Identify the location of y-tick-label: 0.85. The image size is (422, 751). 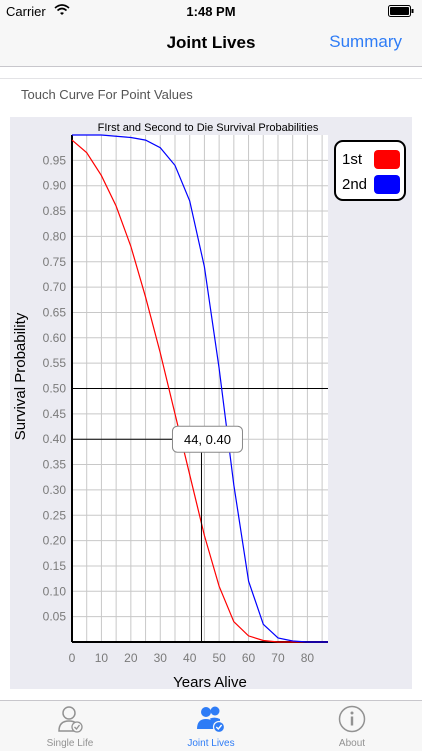
(55, 211).